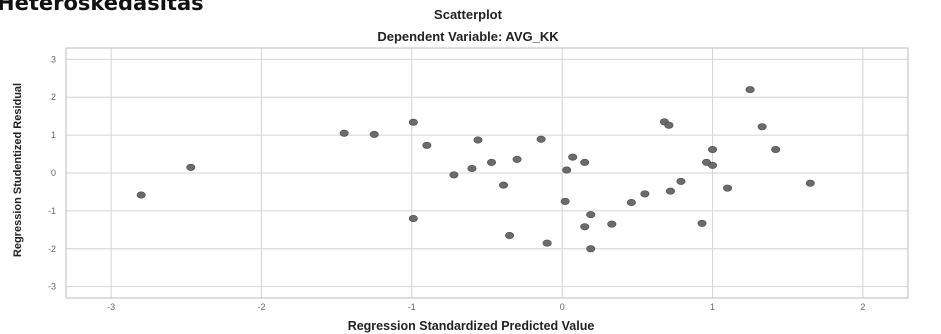  I want to click on chart-subtitle: Dependent Variable: AVG_KK, so click(468, 36).